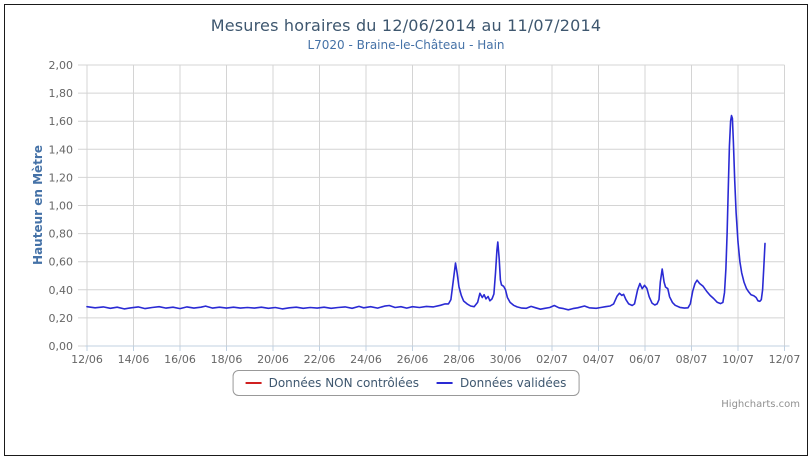 Image resolution: width=812 pixels, height=460 pixels. I want to click on highcharts-credit: Highcharts.com, so click(760, 404).